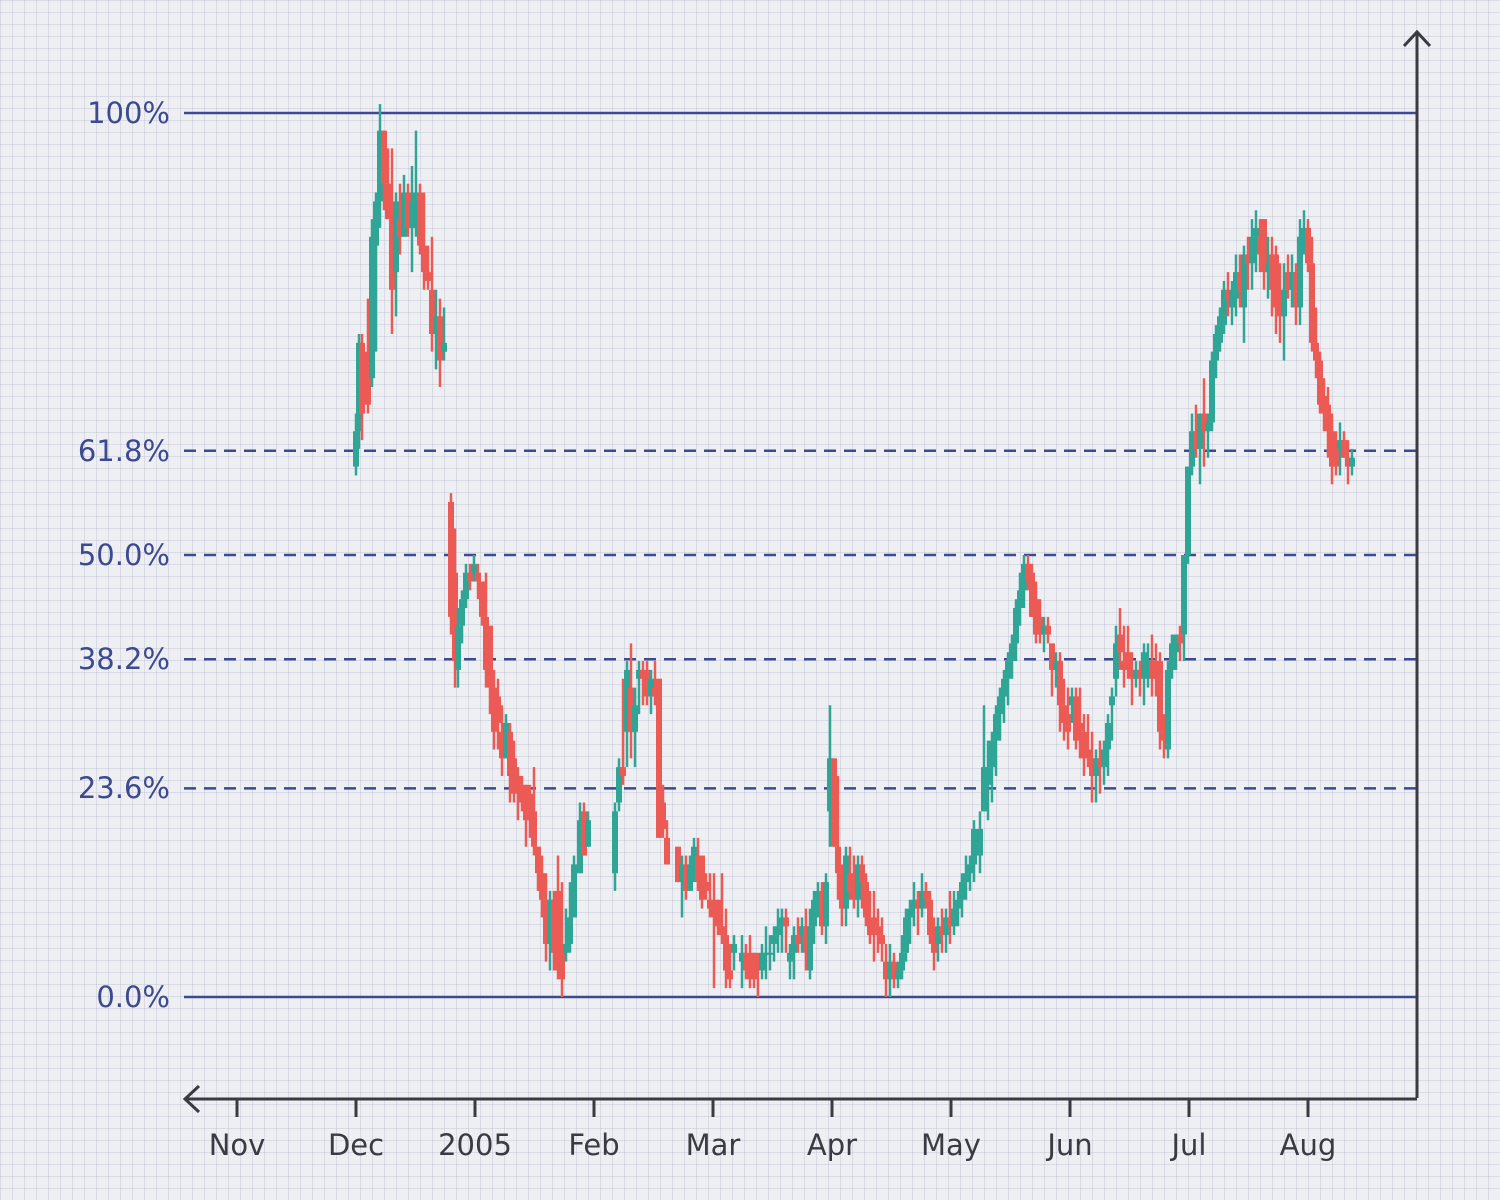 The height and width of the screenshot is (1200, 1500). I want to click on x-tick-label: May, so click(951, 1145).